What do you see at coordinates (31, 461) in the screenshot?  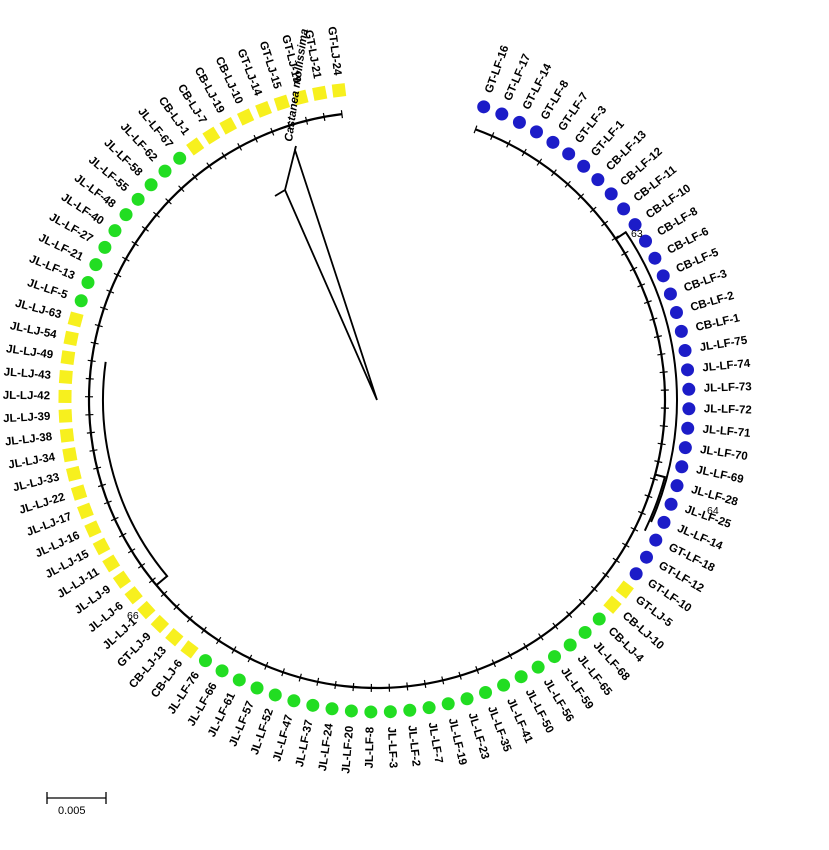 I see `taxon-label: JL-LJ-34` at bounding box center [31, 461].